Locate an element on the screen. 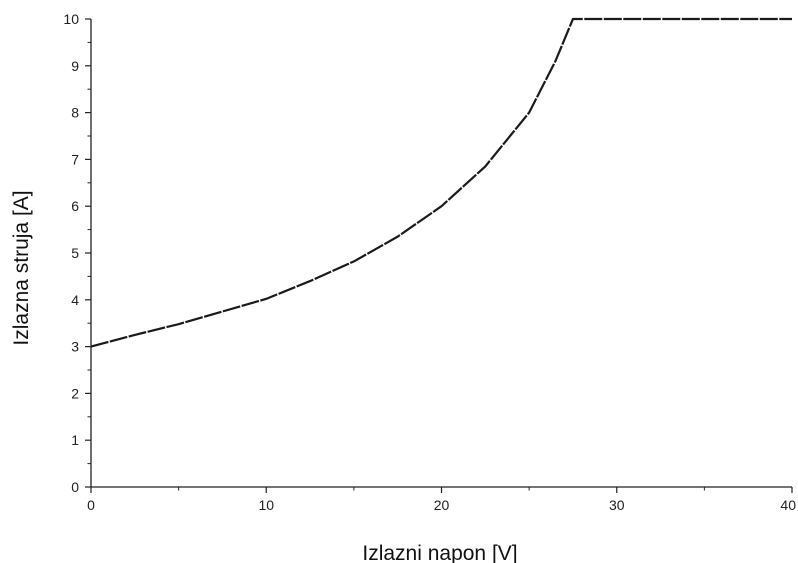 The height and width of the screenshot is (563, 798). x-tick-label: 0 is located at coordinates (91, 505).